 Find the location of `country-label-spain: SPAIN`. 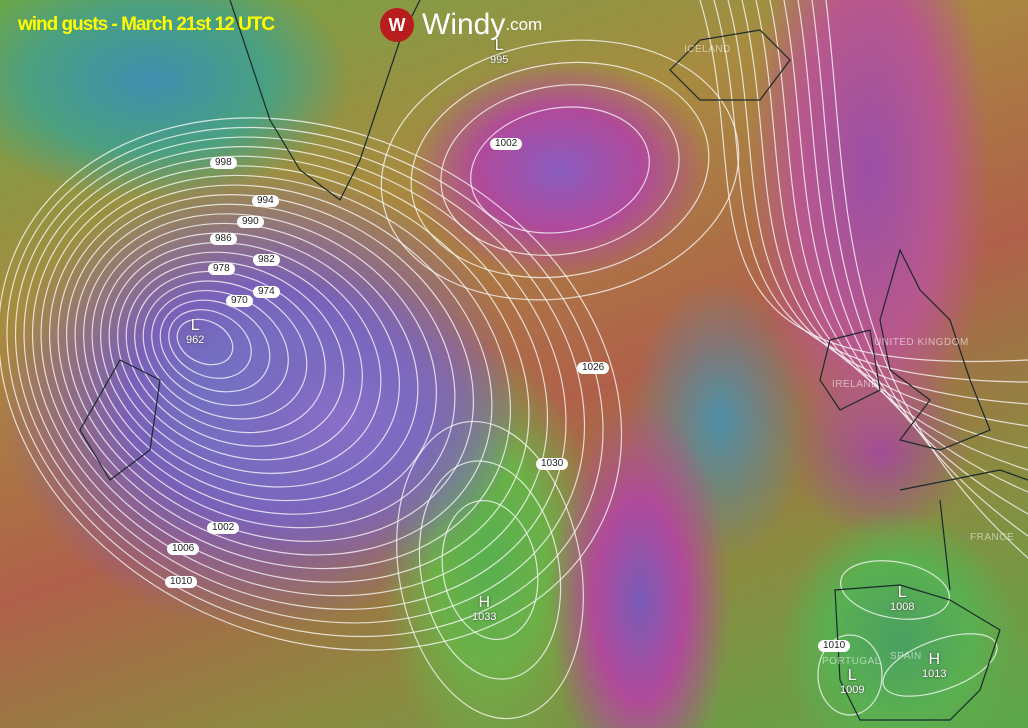

country-label-spain: SPAIN is located at coordinates (906, 656).